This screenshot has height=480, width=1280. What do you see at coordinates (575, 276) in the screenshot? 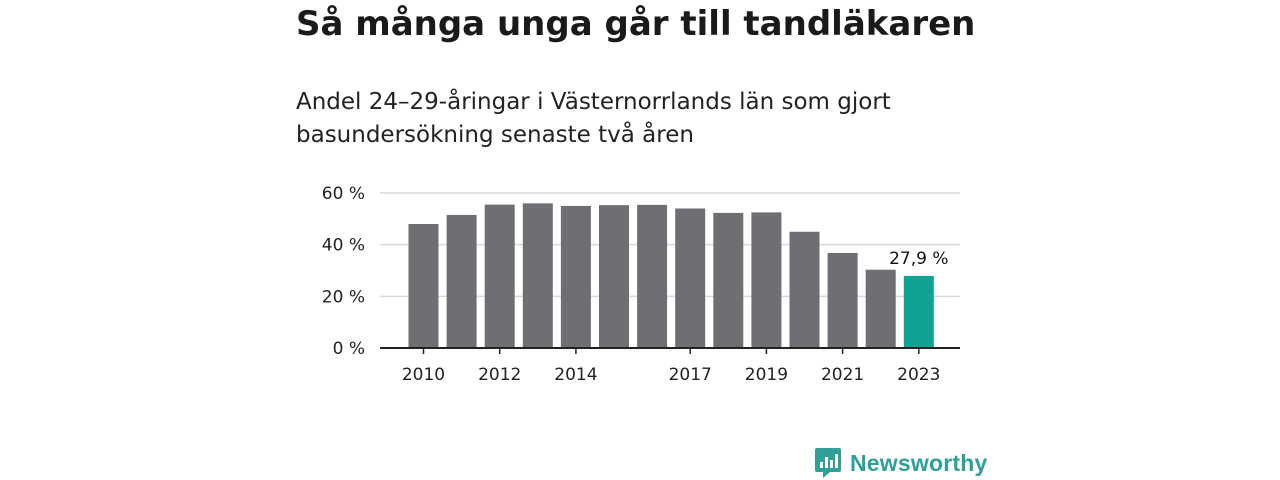
I see `bar-2014` at bounding box center [575, 276].